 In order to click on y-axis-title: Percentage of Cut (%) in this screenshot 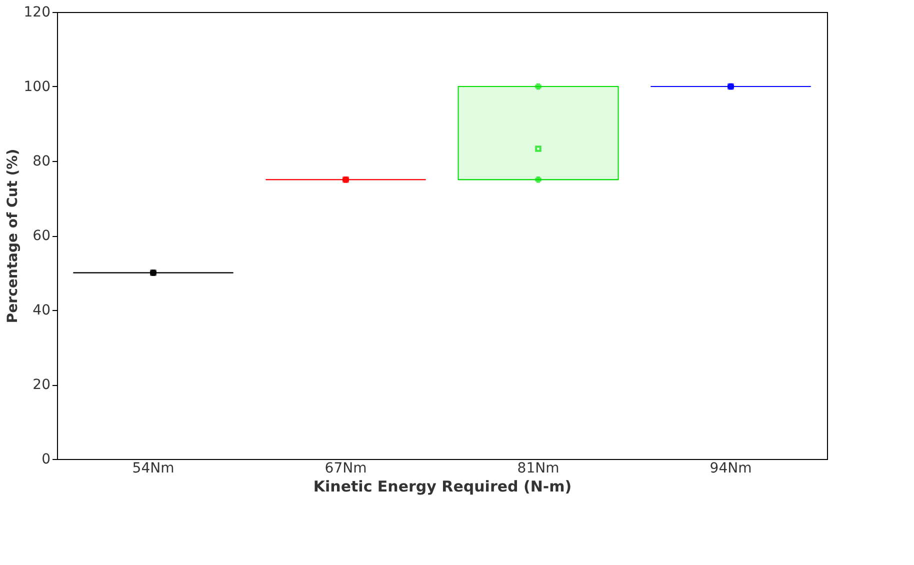, I will do `click(12, 236)`.